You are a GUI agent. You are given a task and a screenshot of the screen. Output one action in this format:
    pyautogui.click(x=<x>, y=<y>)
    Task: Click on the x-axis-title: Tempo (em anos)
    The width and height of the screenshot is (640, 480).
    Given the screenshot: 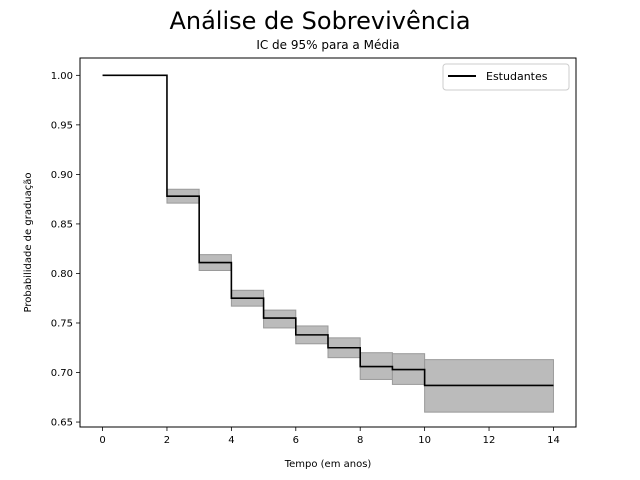 What is the action you would take?
    pyautogui.click(x=328, y=464)
    